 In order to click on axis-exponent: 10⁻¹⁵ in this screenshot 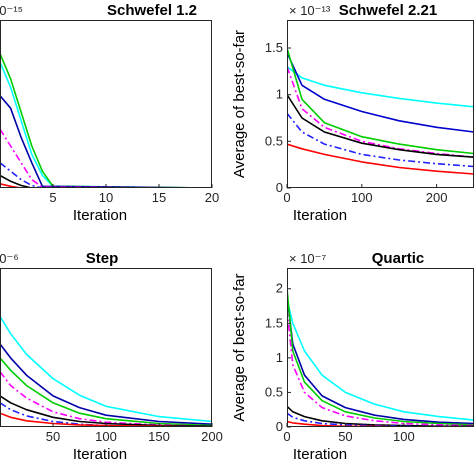, I will do `click(11, 10)`.